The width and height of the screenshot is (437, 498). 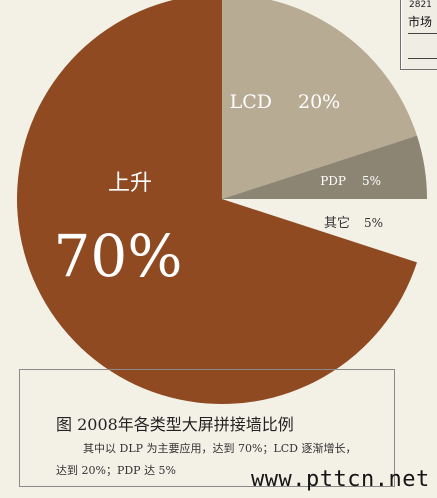 I want to click on slice-label-lcd-value: 20%, so click(x=319, y=102).